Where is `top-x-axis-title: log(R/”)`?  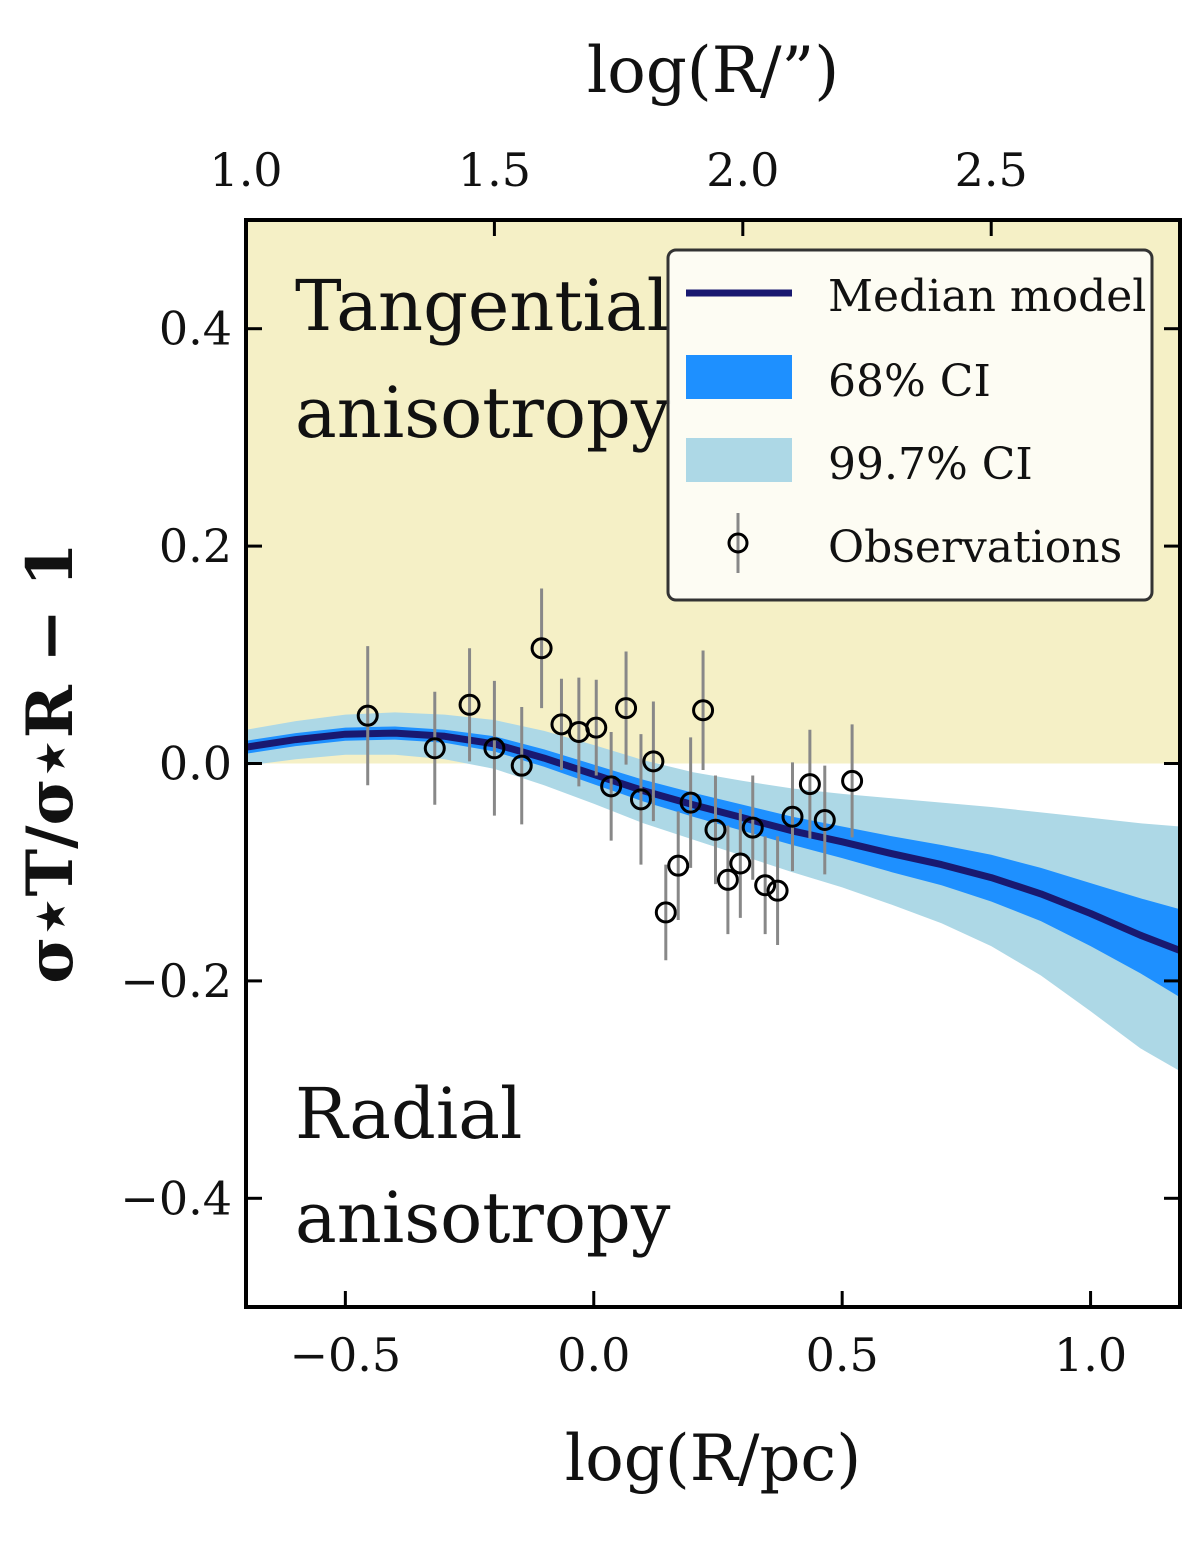
top-x-axis-title: log(R/”) is located at coordinates (713, 71).